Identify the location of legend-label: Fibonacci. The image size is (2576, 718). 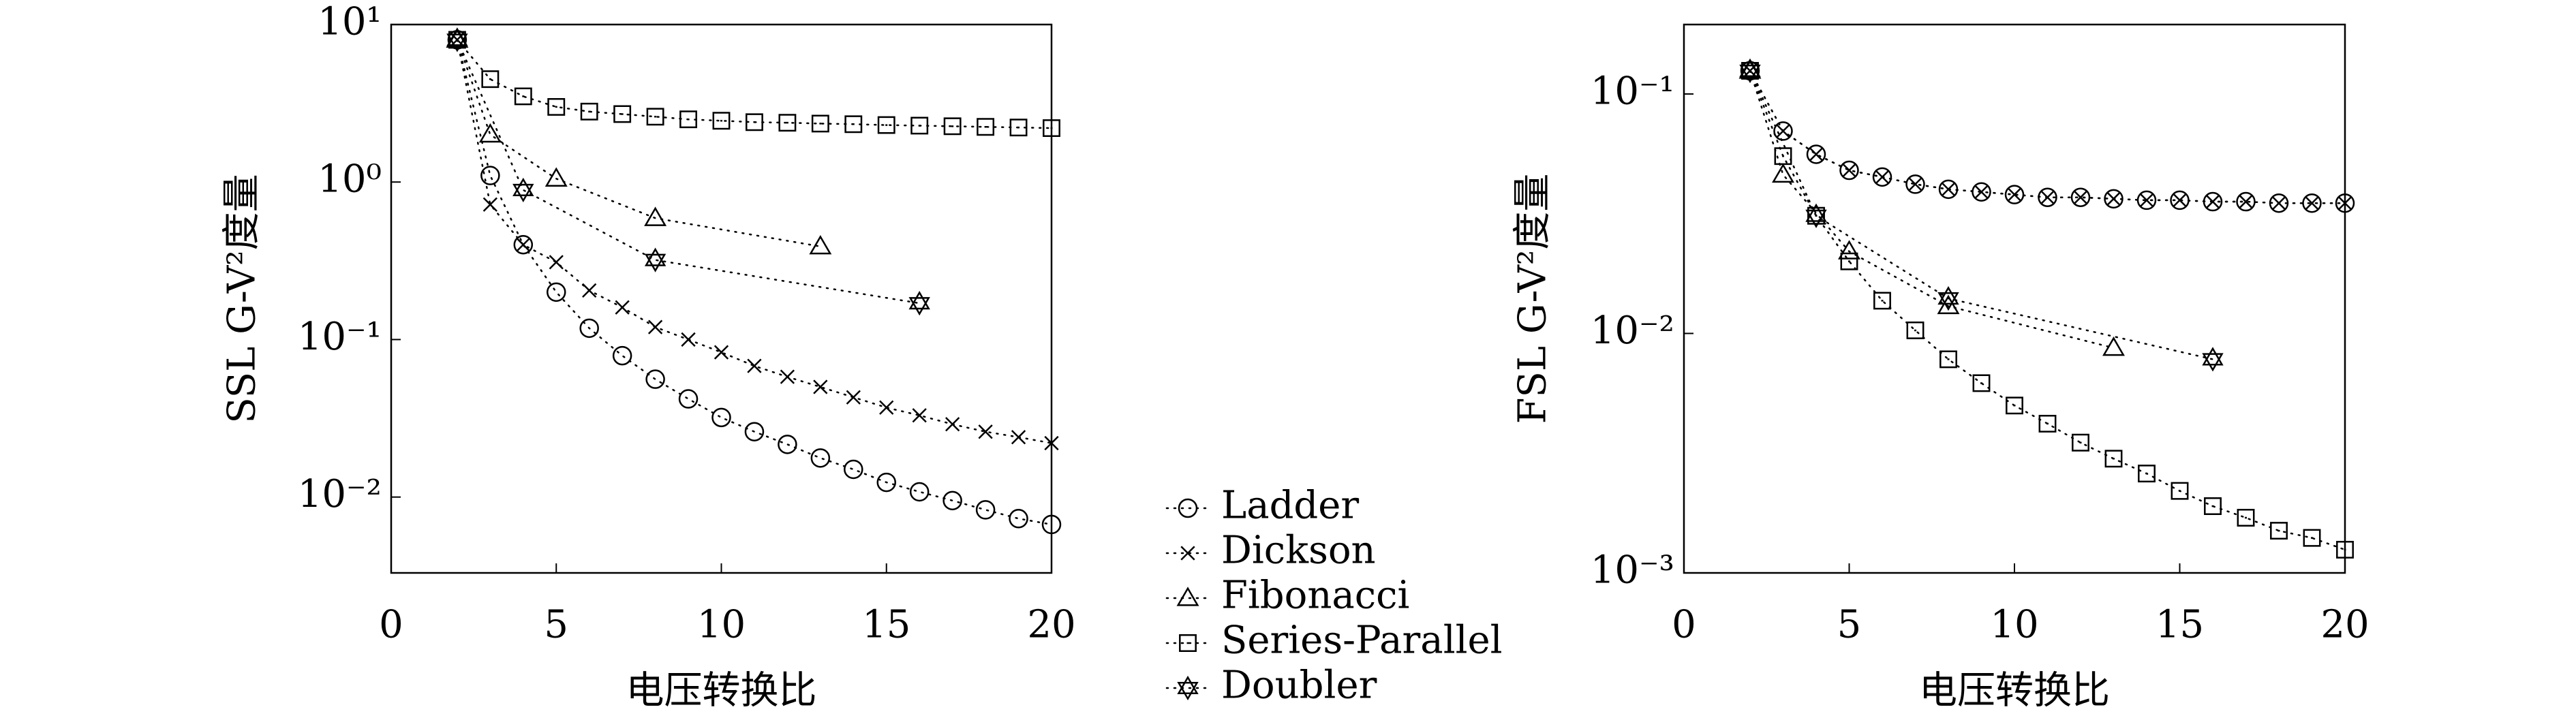
(1315, 596).